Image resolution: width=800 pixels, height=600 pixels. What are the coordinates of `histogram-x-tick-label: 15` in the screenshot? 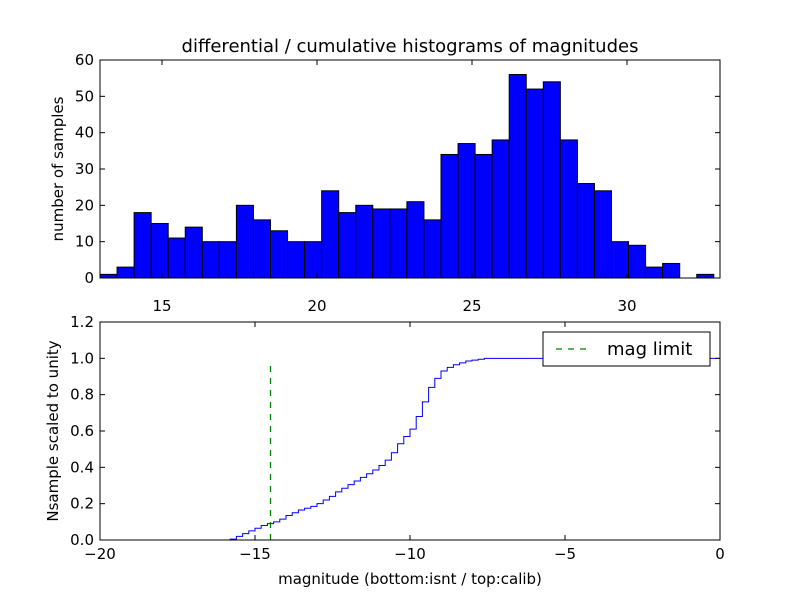 It's located at (161, 306).